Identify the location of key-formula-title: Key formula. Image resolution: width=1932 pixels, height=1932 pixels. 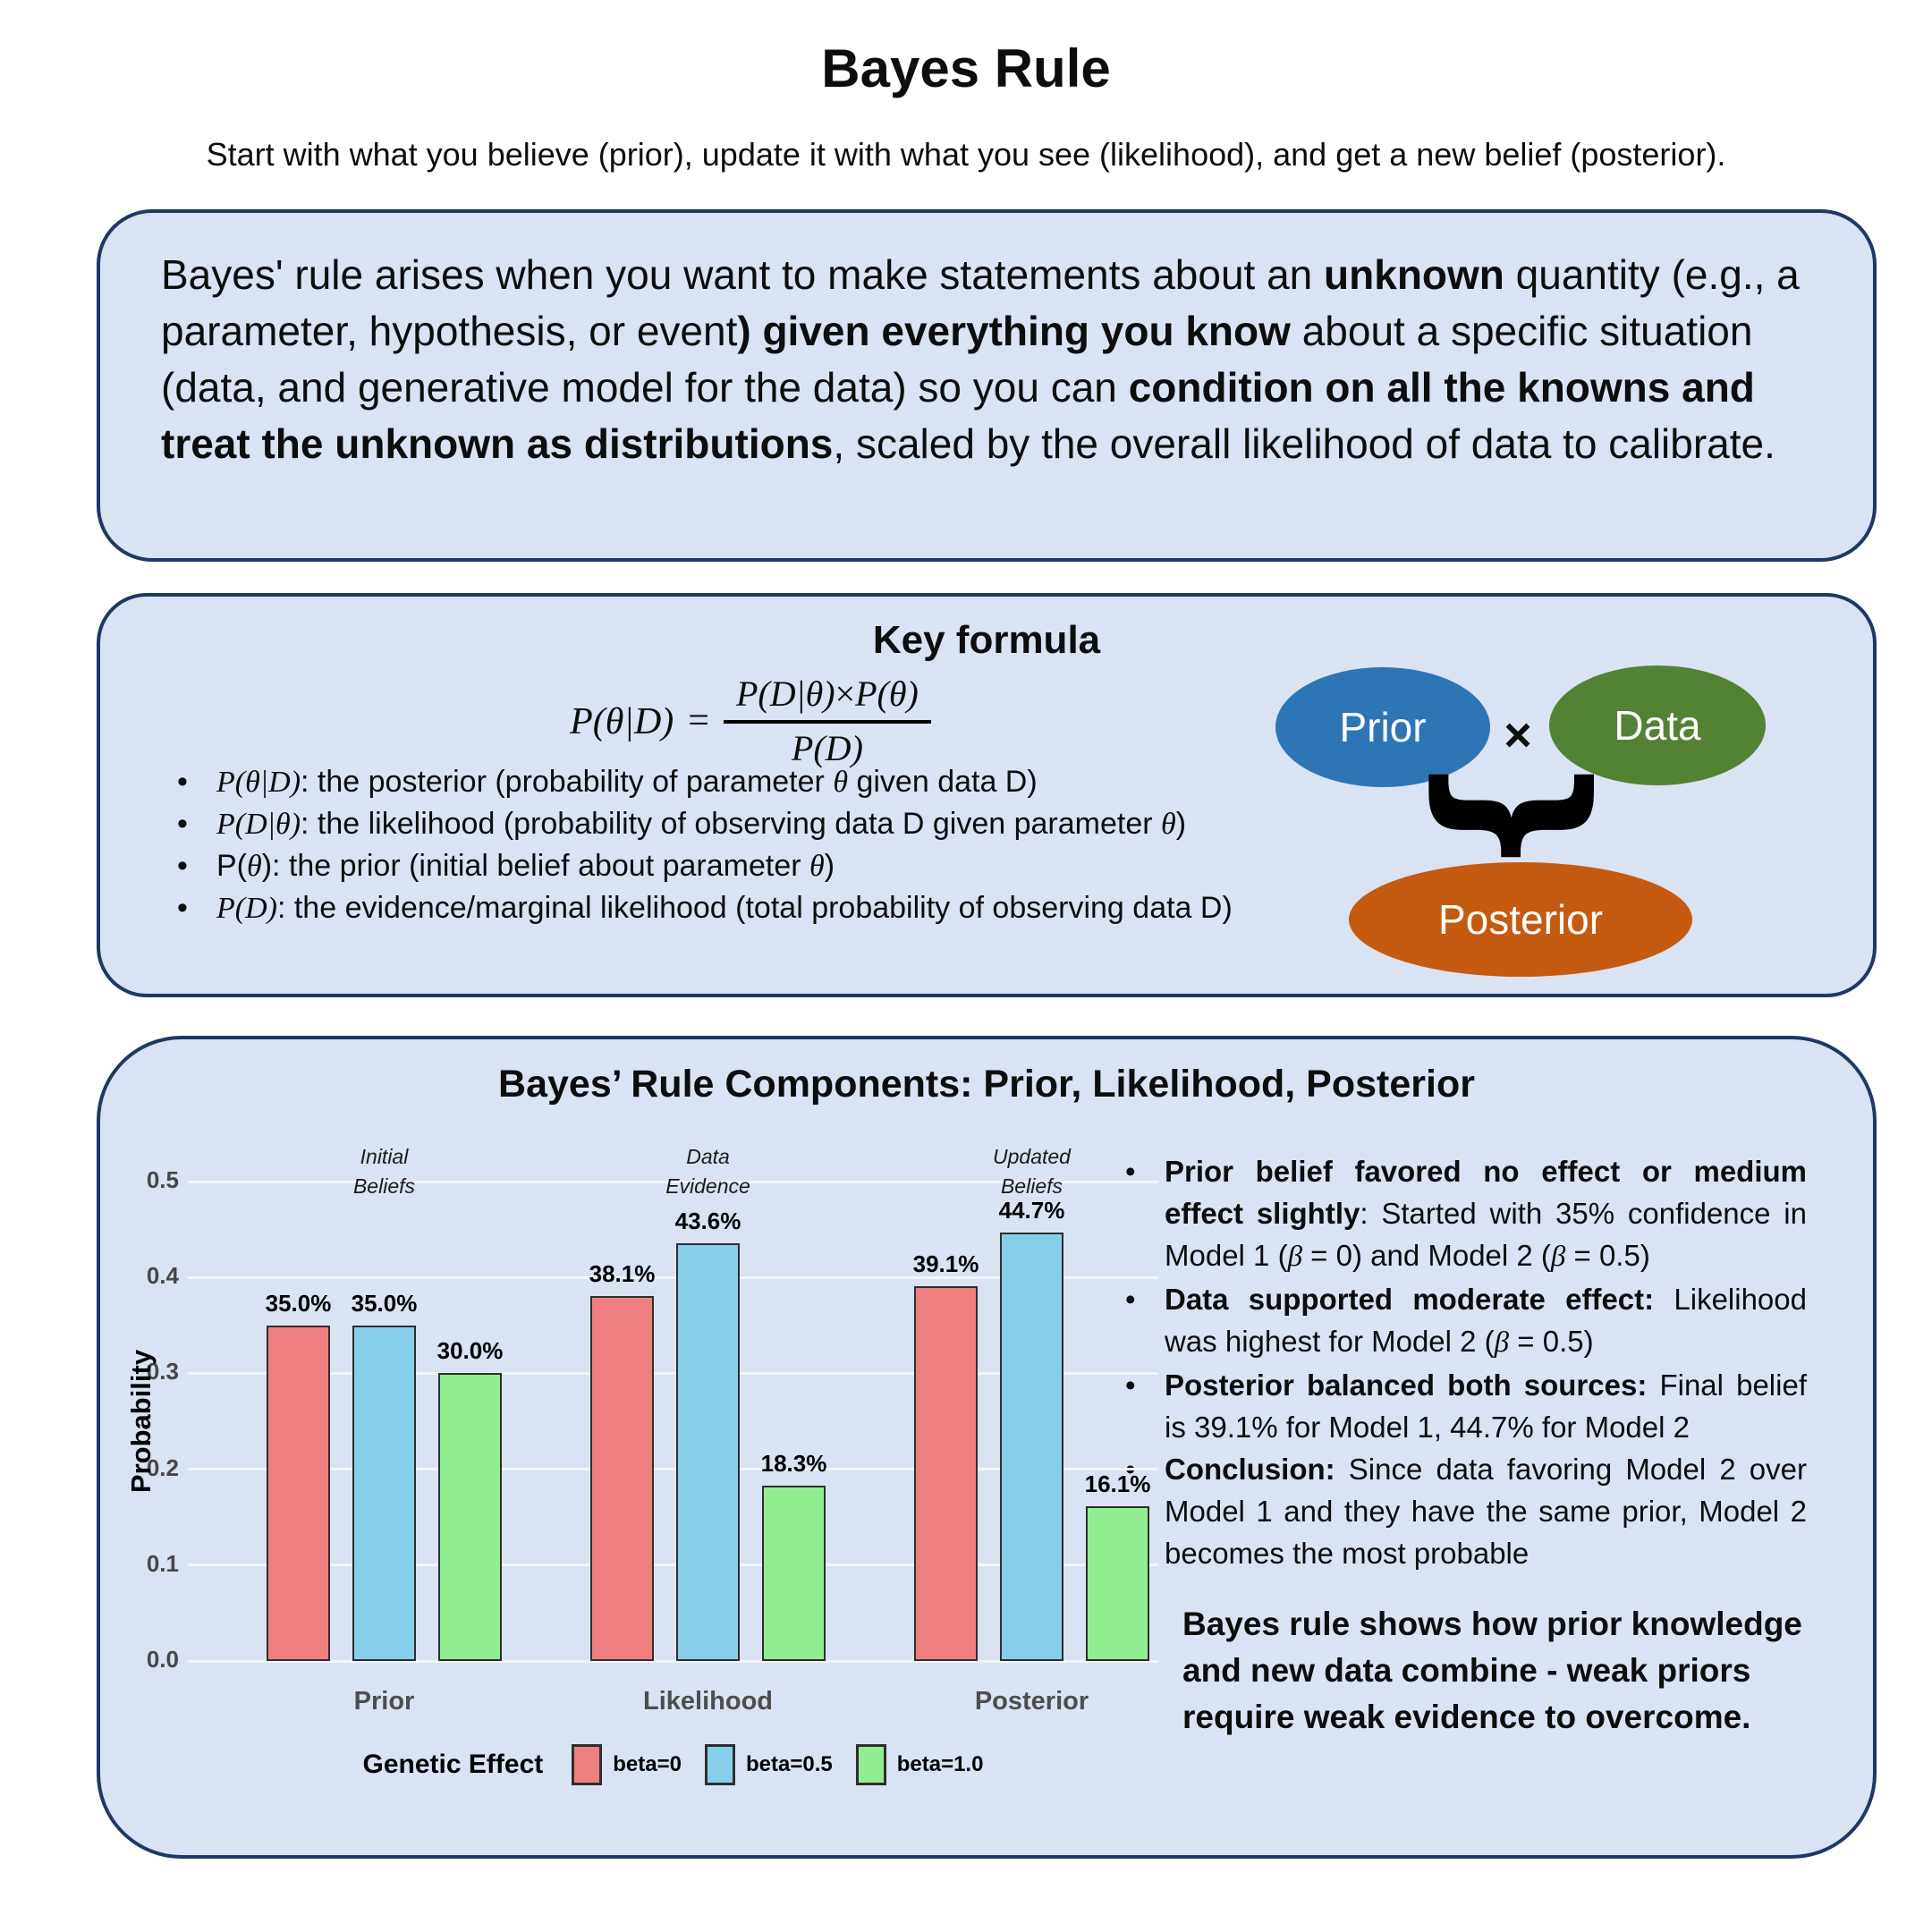
(986, 640).